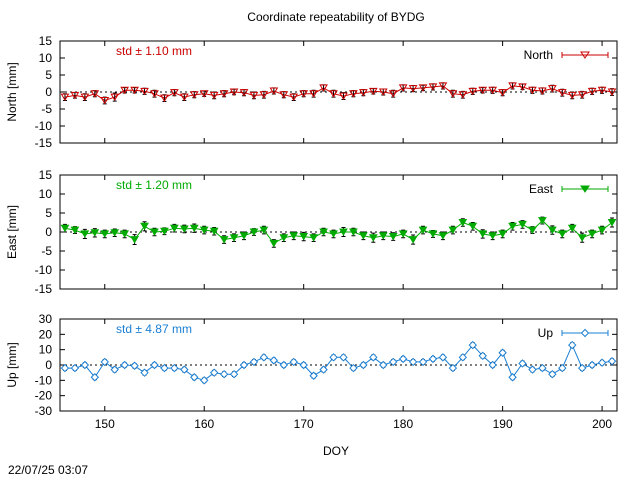  What do you see at coordinates (44, 143) in the screenshot?
I see `north-ytick-label: -15` at bounding box center [44, 143].